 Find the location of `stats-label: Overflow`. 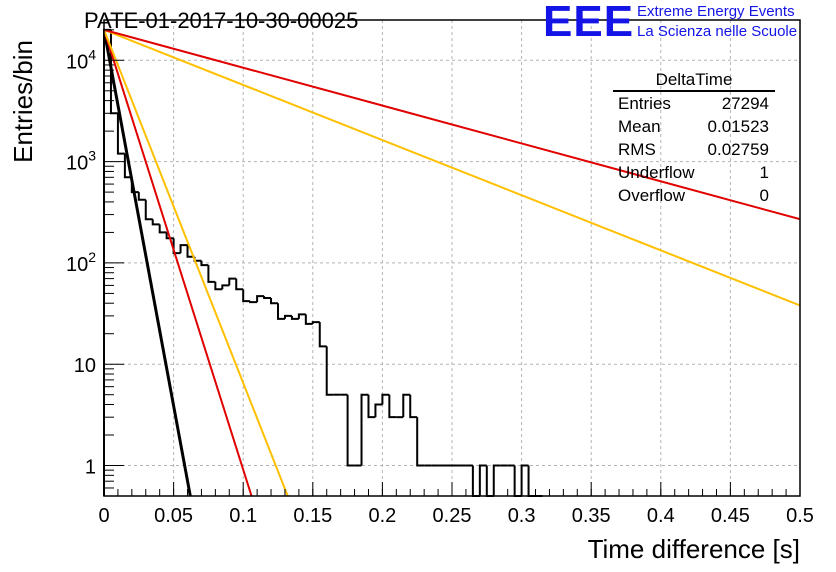

stats-label: Overflow is located at coordinates (652, 195).